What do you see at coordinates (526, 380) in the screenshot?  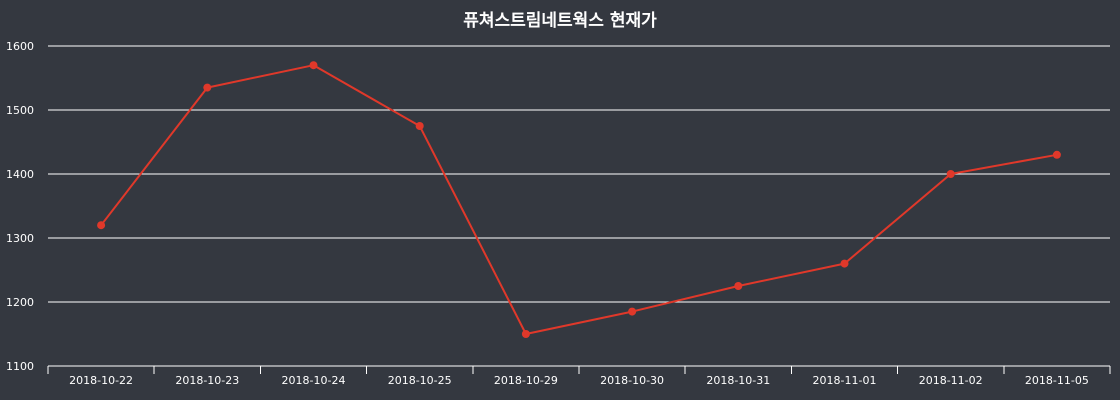 I see `x-tick-label: 2018-10-29` at bounding box center [526, 380].